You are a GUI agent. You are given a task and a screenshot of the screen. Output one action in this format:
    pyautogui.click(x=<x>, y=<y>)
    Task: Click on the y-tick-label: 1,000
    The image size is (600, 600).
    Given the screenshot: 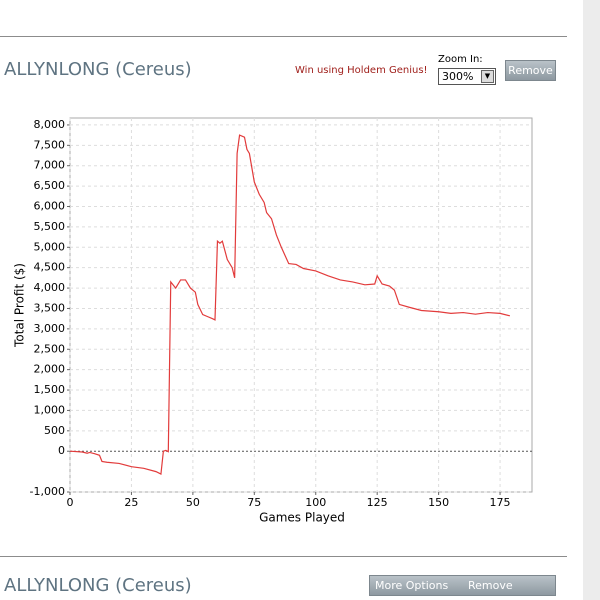 What is the action you would take?
    pyautogui.click(x=50, y=409)
    